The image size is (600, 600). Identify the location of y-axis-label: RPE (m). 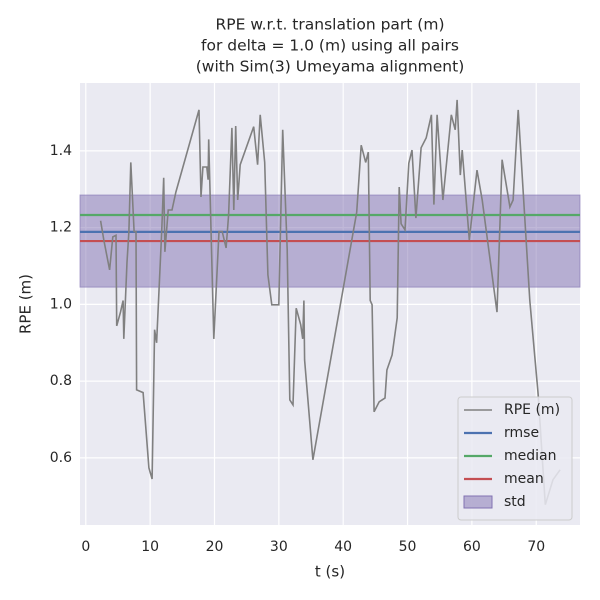
(26, 304).